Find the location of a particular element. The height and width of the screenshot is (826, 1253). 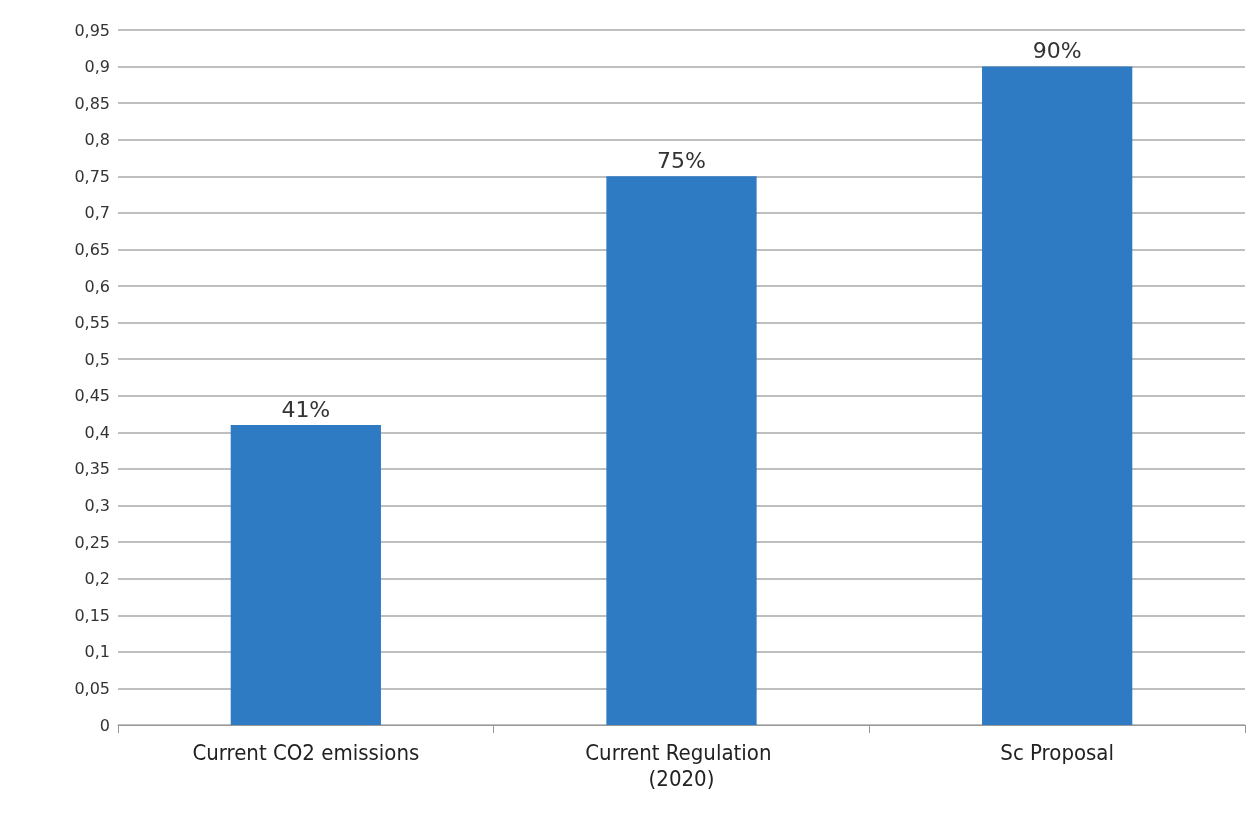

y-tick-label: 0,9 is located at coordinates (97, 67).